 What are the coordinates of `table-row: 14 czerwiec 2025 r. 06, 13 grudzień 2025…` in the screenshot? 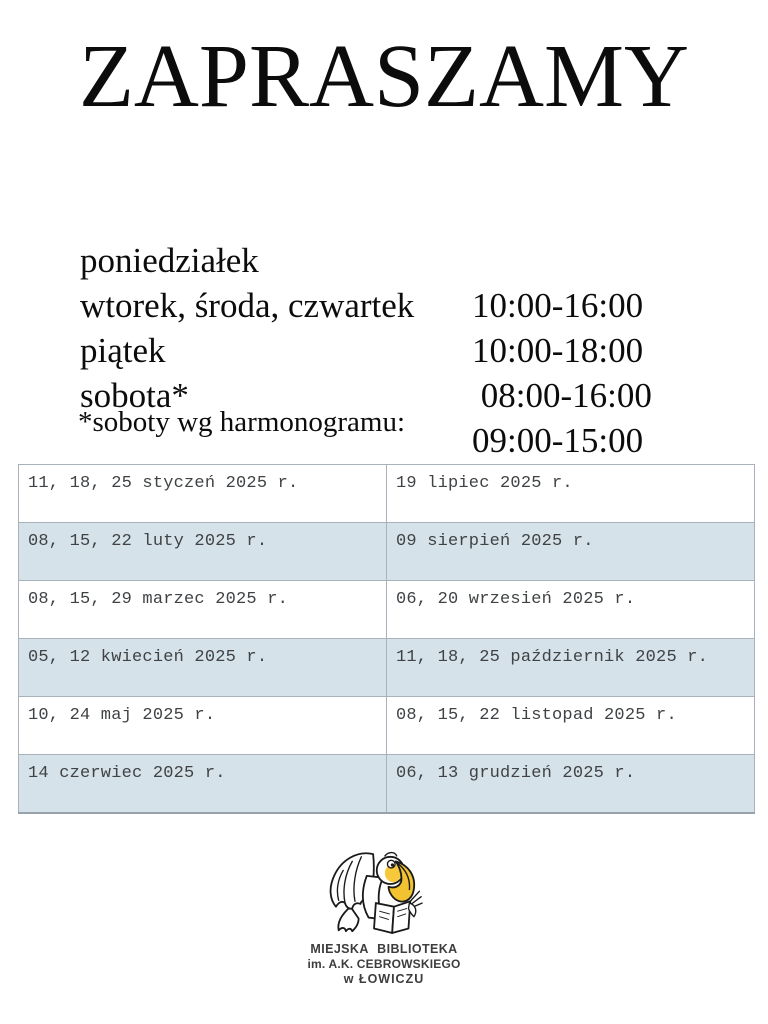 It's located at (386, 783).